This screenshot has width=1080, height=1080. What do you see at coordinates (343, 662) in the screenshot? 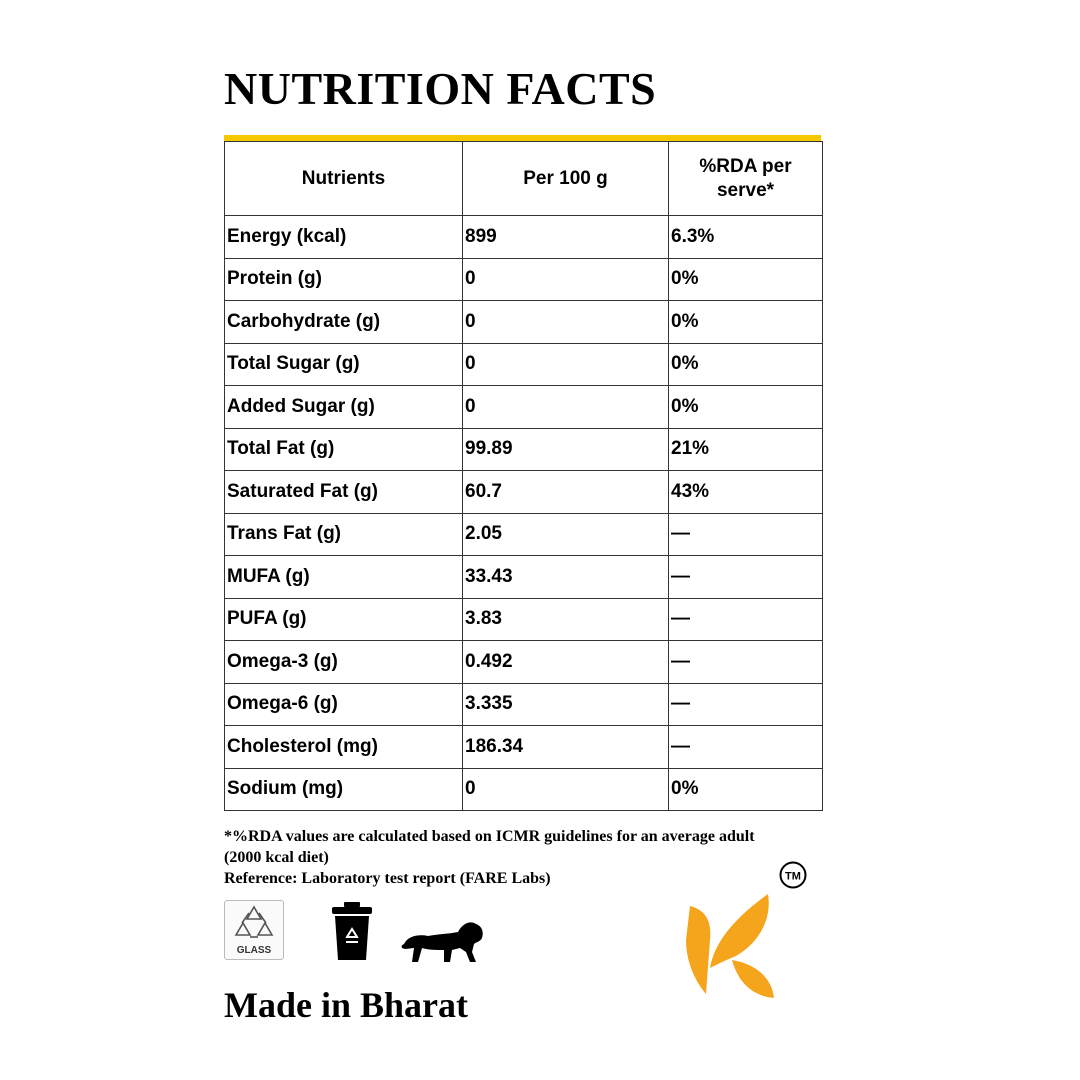
I see `nutrient-name: Omega-3 (g)` at bounding box center [343, 662].